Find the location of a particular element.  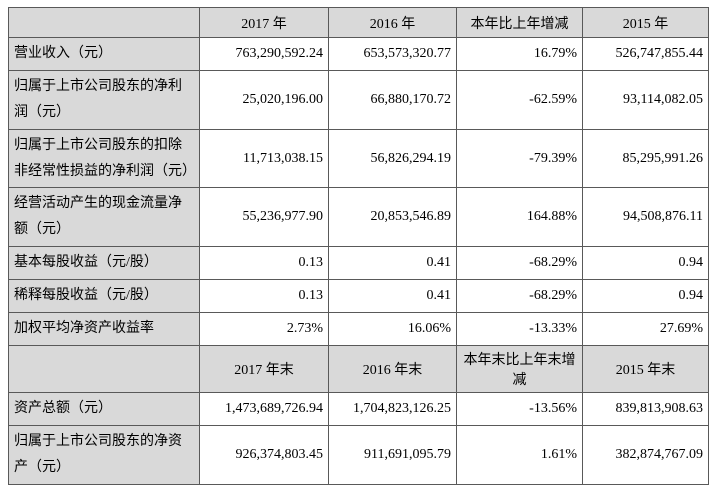

cell-2017-end: 926,374,803.45 is located at coordinates (264, 454).